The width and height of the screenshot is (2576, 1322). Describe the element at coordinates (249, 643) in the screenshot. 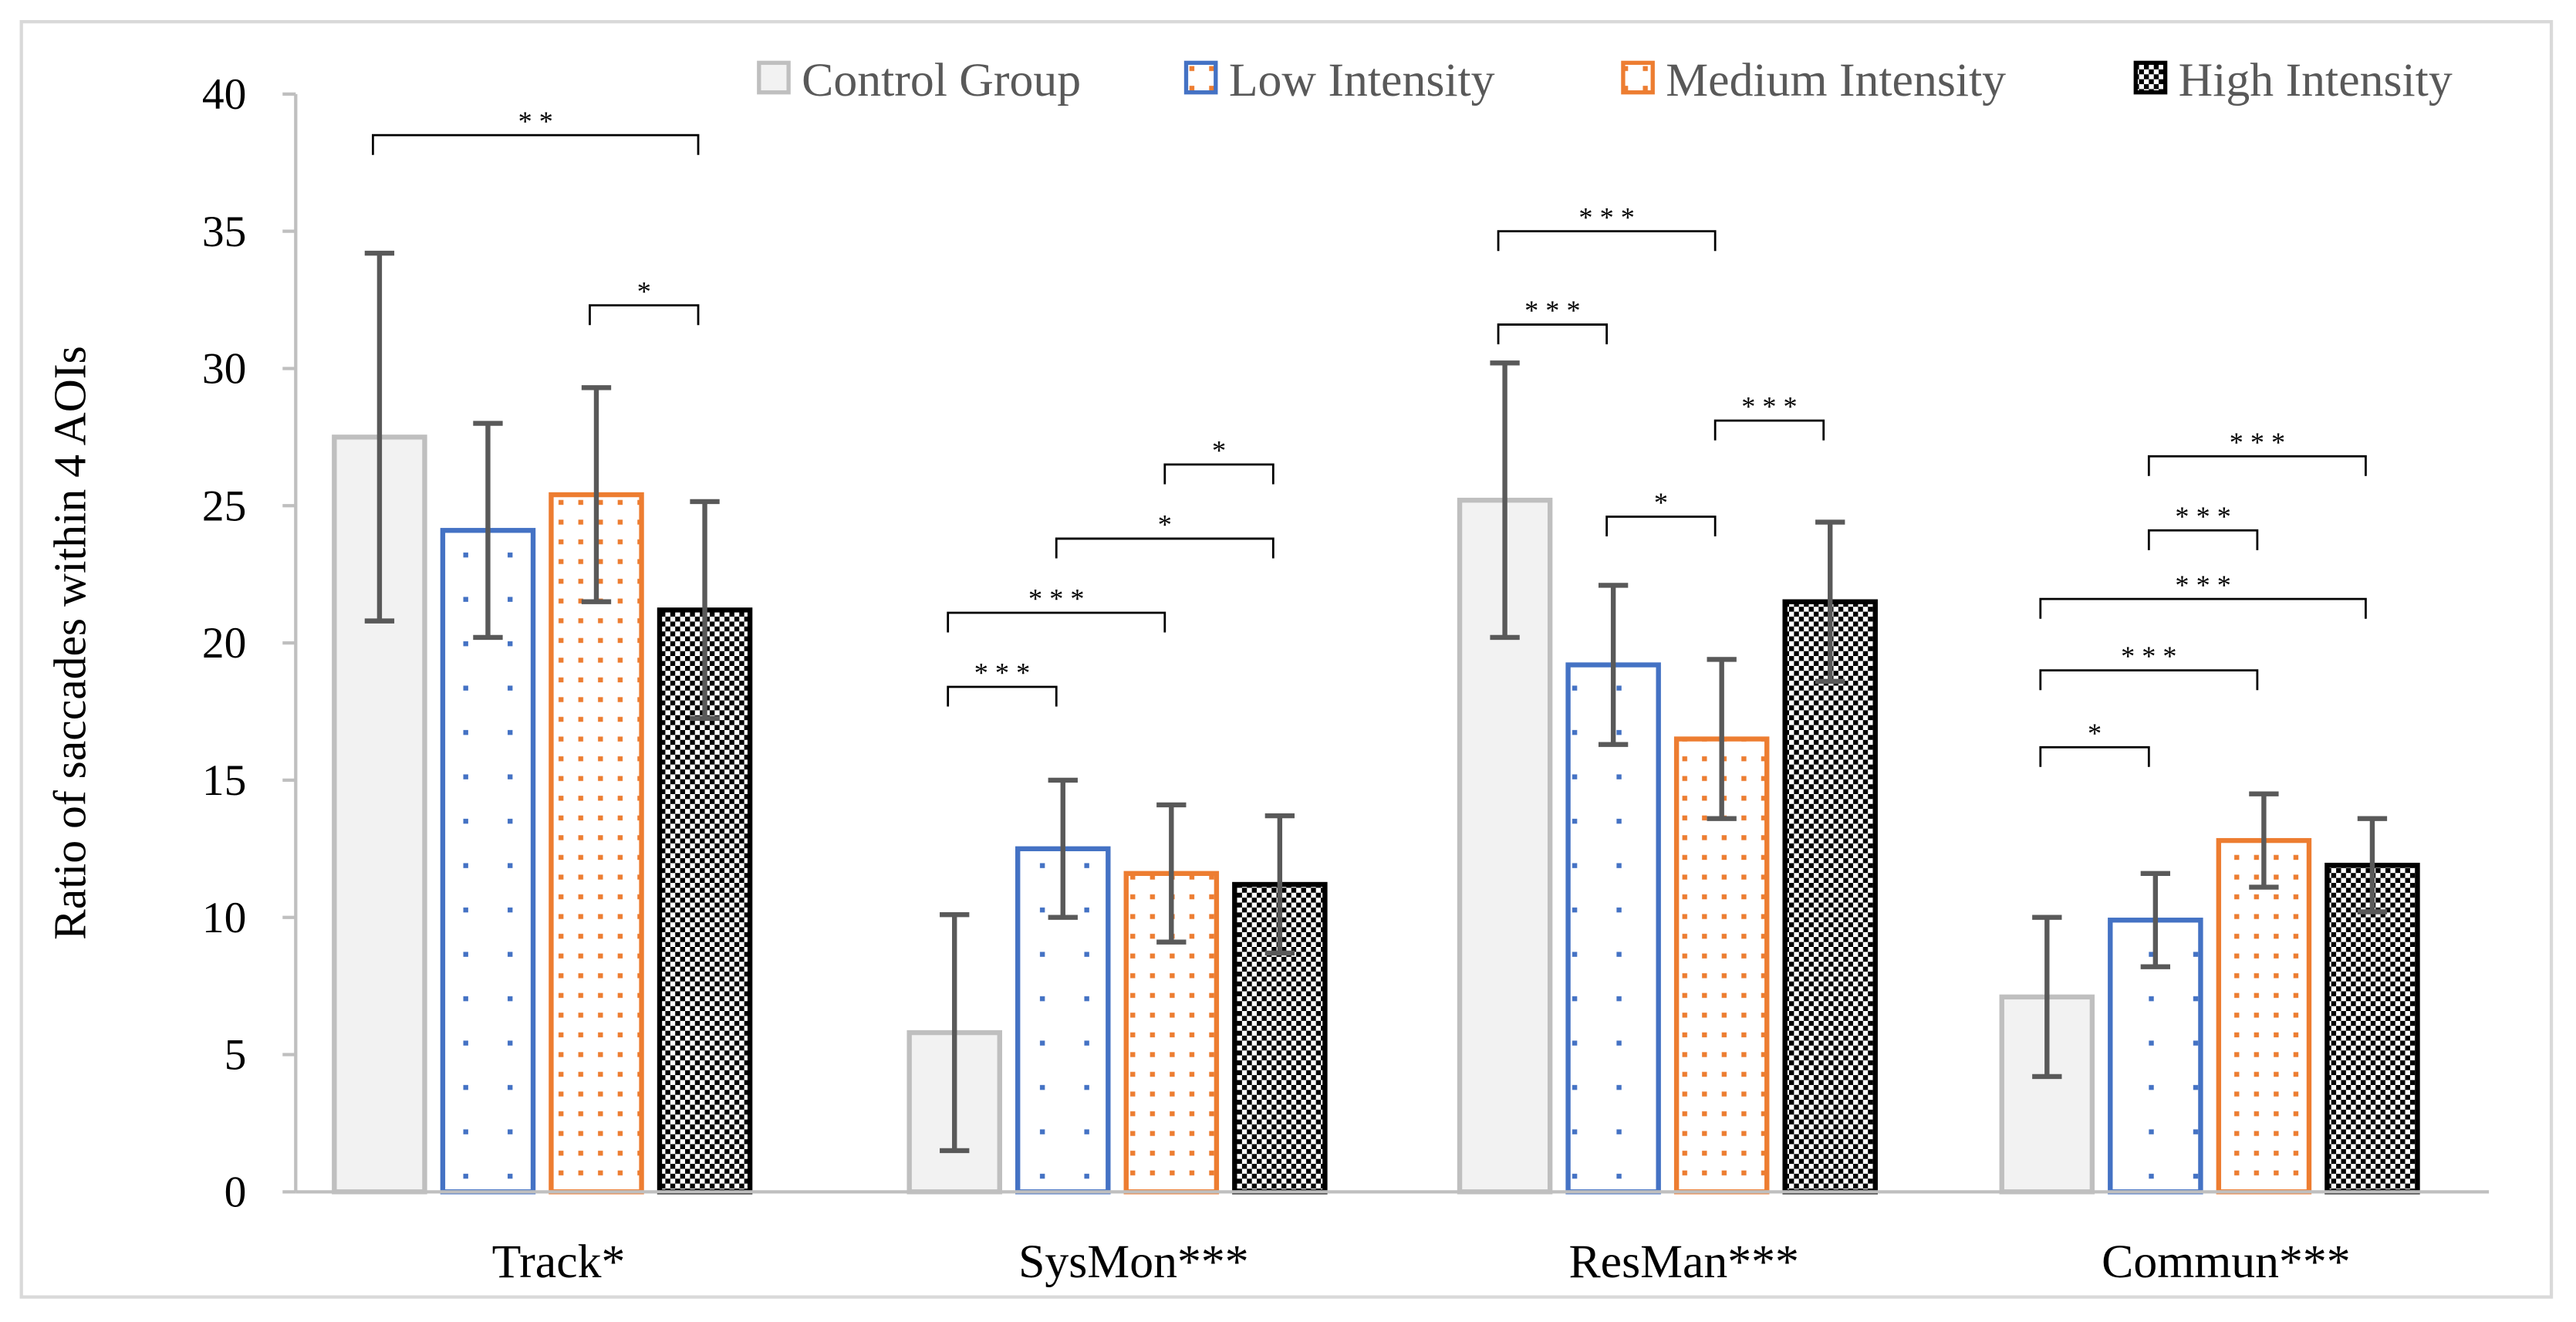

I see `y-axis: 0 5 10 15 20 25 30 35 40` at that location.